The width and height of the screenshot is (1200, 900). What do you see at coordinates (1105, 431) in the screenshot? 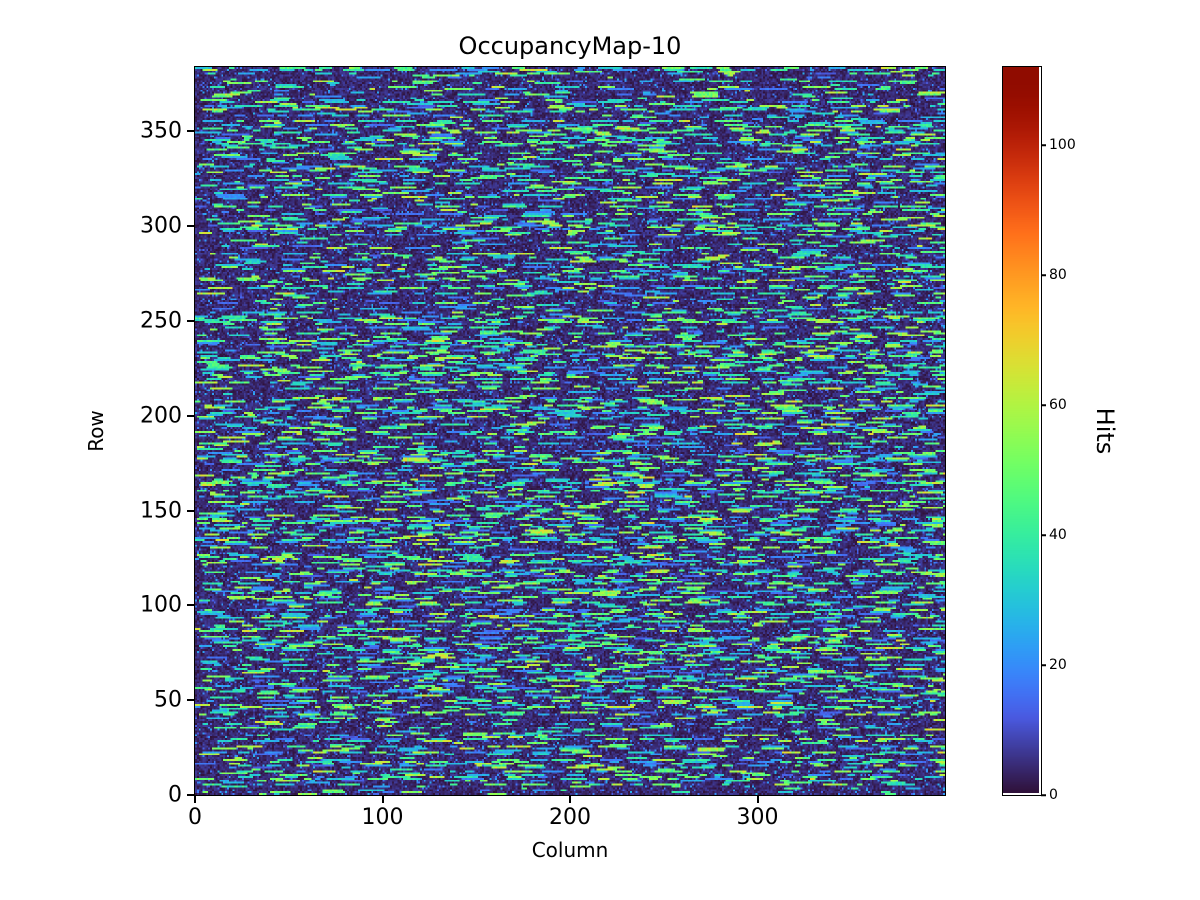
I see `colorbar-label: Hits` at bounding box center [1105, 431].